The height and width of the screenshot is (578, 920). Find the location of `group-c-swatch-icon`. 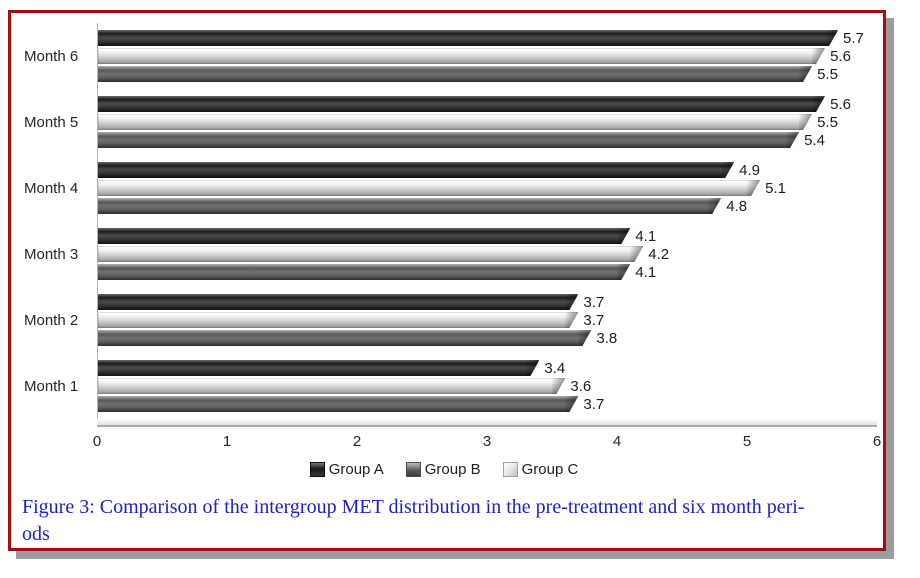

group-c-swatch-icon is located at coordinates (510, 469).